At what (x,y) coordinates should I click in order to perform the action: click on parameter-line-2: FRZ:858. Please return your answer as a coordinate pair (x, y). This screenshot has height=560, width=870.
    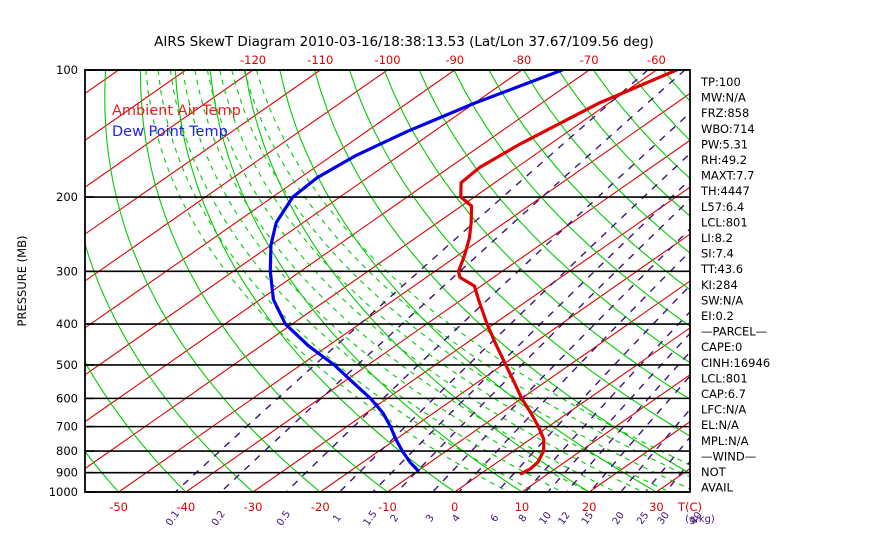
    Looking at the image, I should click on (725, 113).